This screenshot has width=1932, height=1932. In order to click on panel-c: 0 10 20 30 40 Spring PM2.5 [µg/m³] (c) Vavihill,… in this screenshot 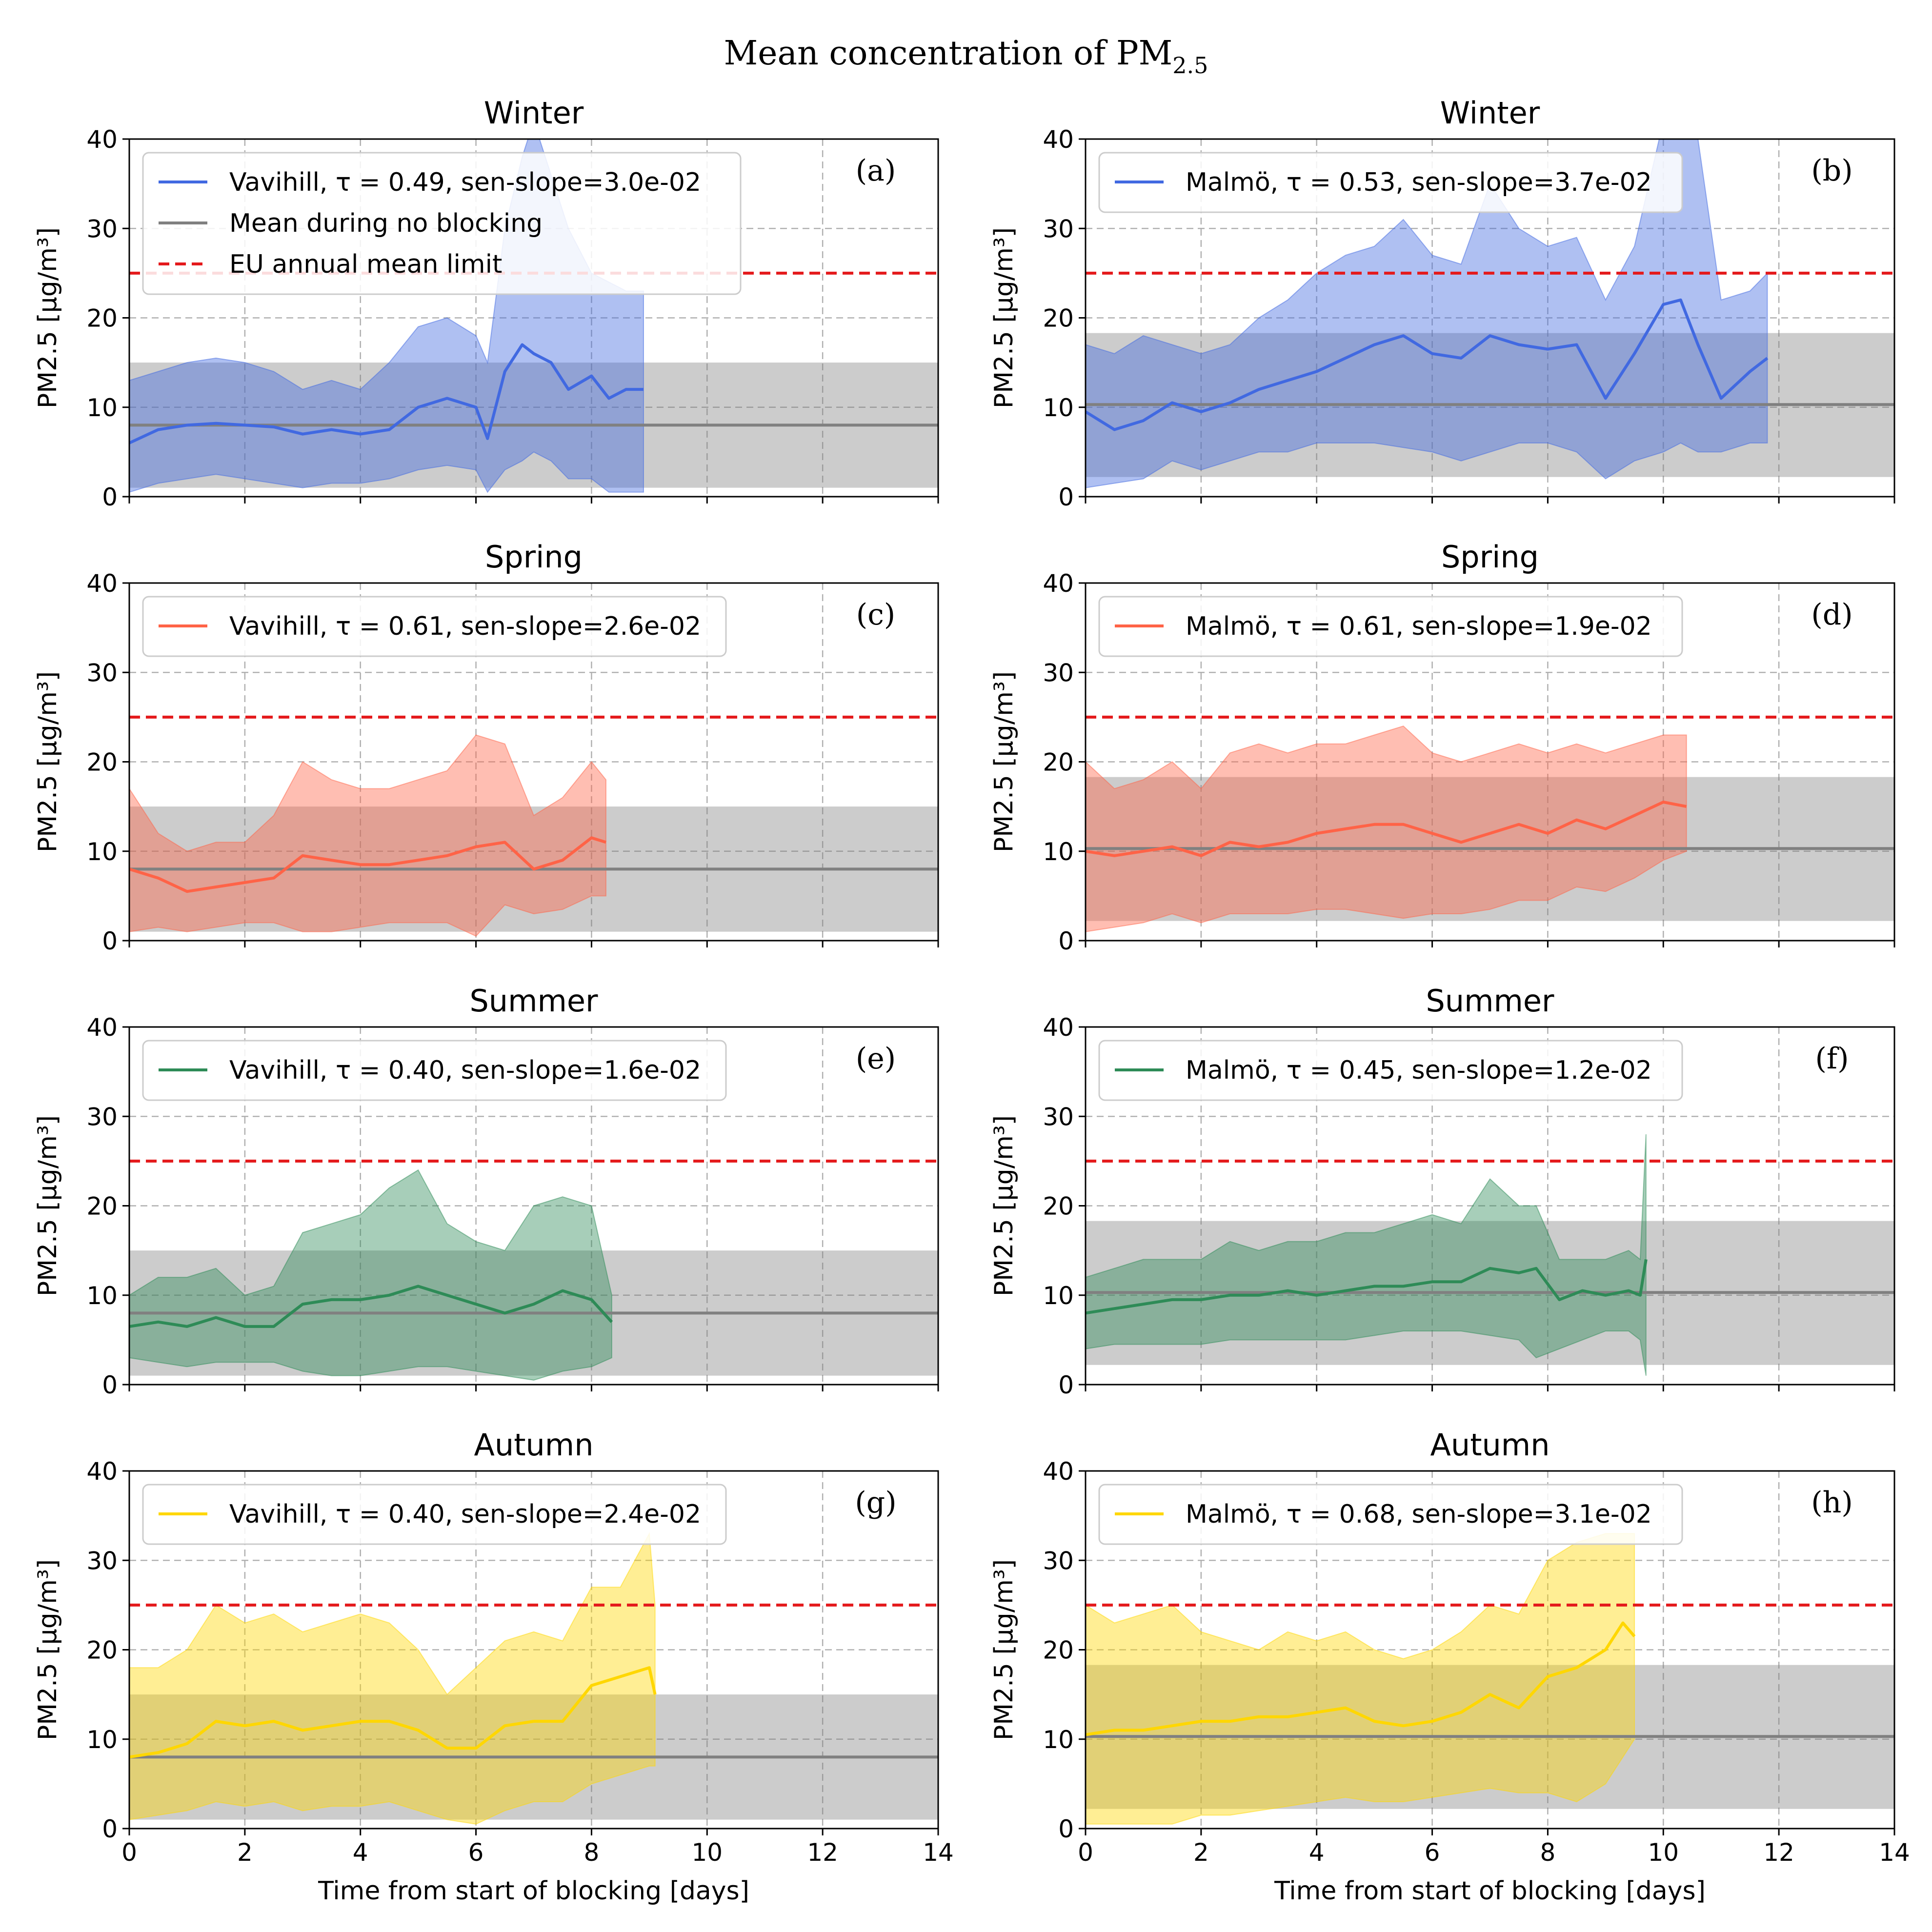, I will do `click(486, 747)`.